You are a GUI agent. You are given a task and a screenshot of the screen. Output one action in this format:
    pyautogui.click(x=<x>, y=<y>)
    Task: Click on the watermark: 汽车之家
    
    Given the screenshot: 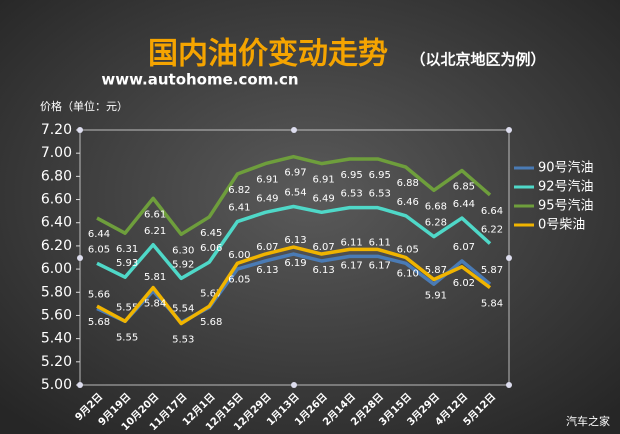 What is the action you would take?
    pyautogui.click(x=588, y=421)
    